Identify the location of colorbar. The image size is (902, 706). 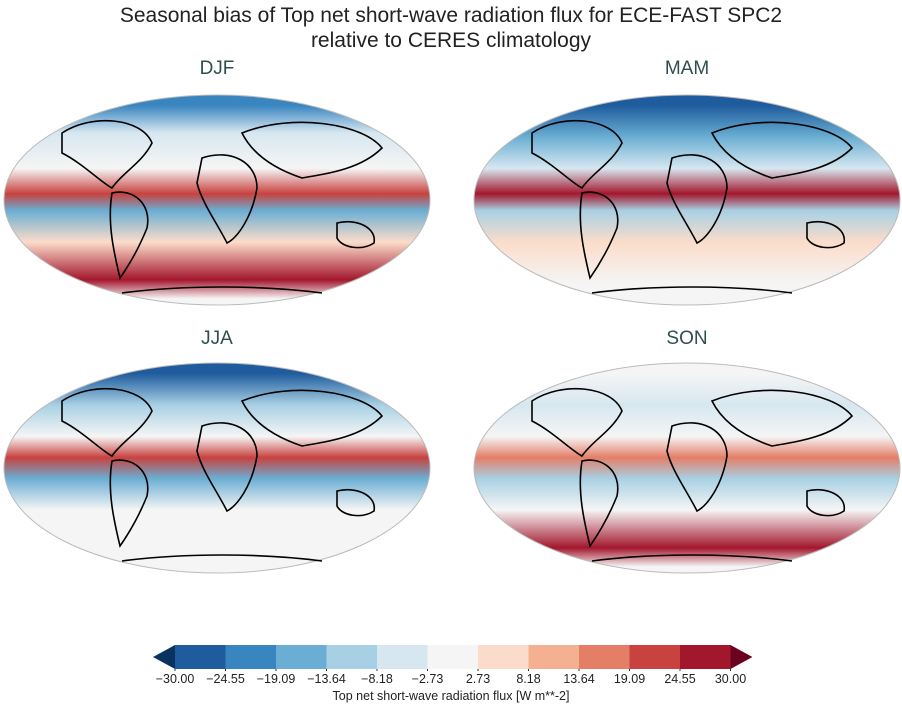
(452, 658).